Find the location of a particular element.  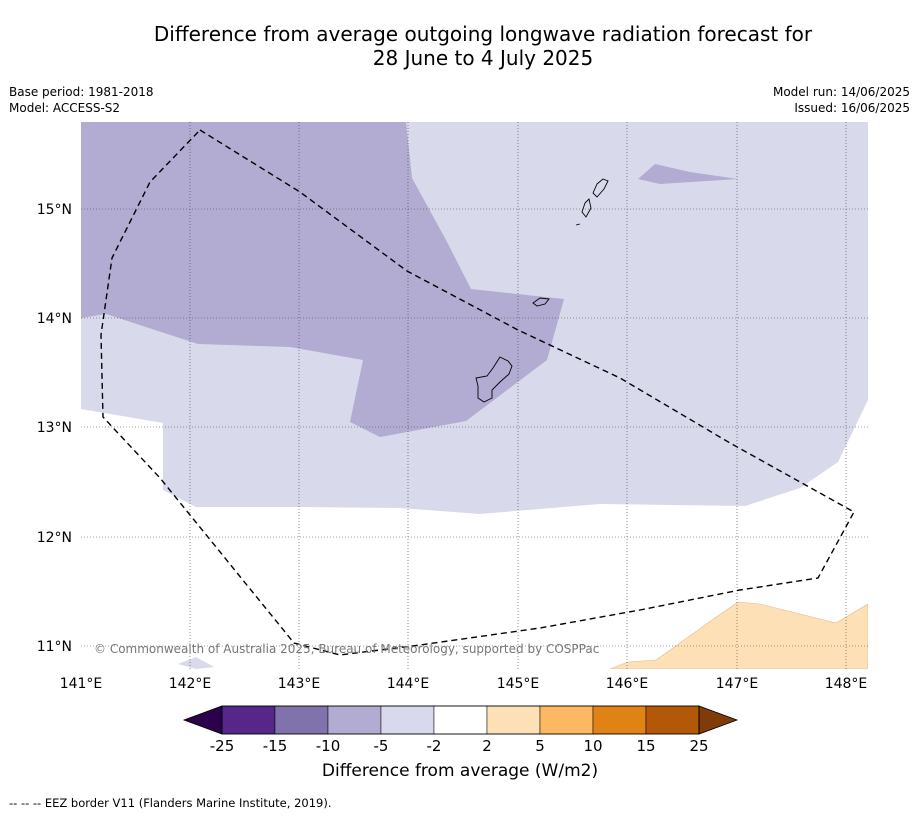

island-aguijan is located at coordinates (578, 224).